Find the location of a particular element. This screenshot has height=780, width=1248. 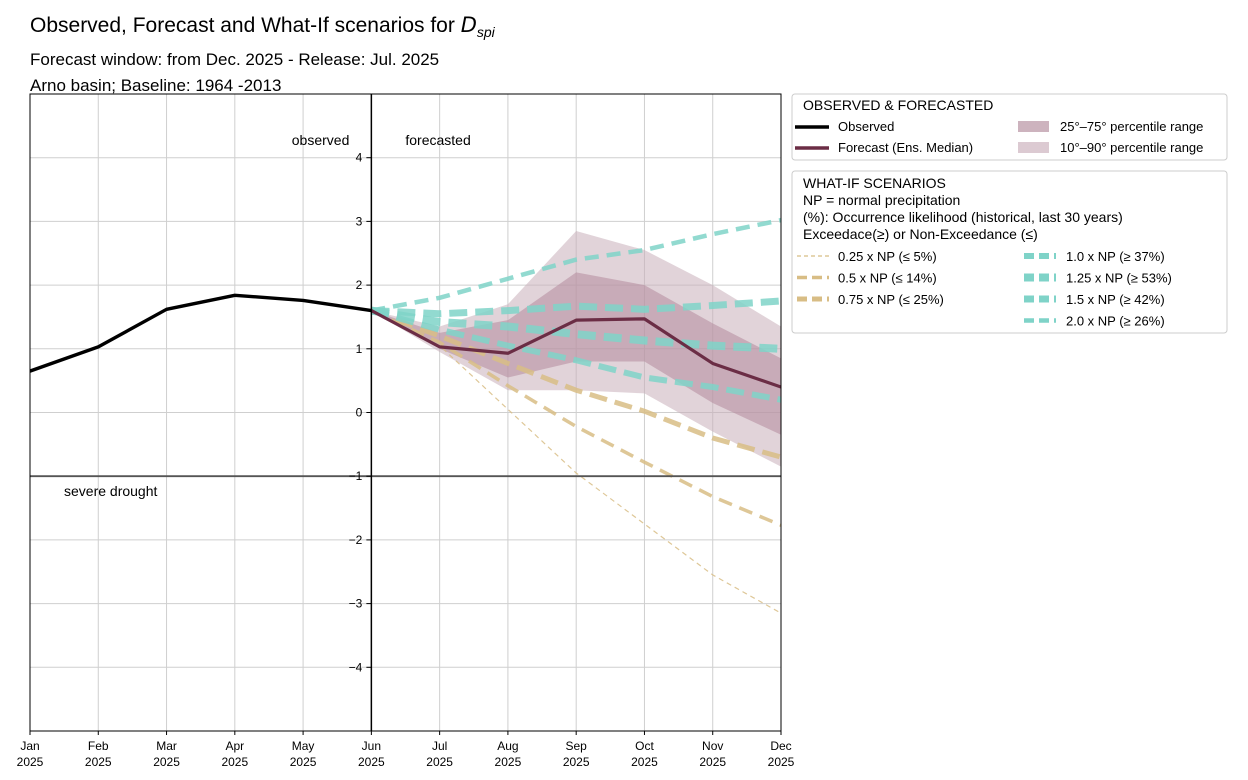

x-tick-label-month: Sep is located at coordinates (577, 746).